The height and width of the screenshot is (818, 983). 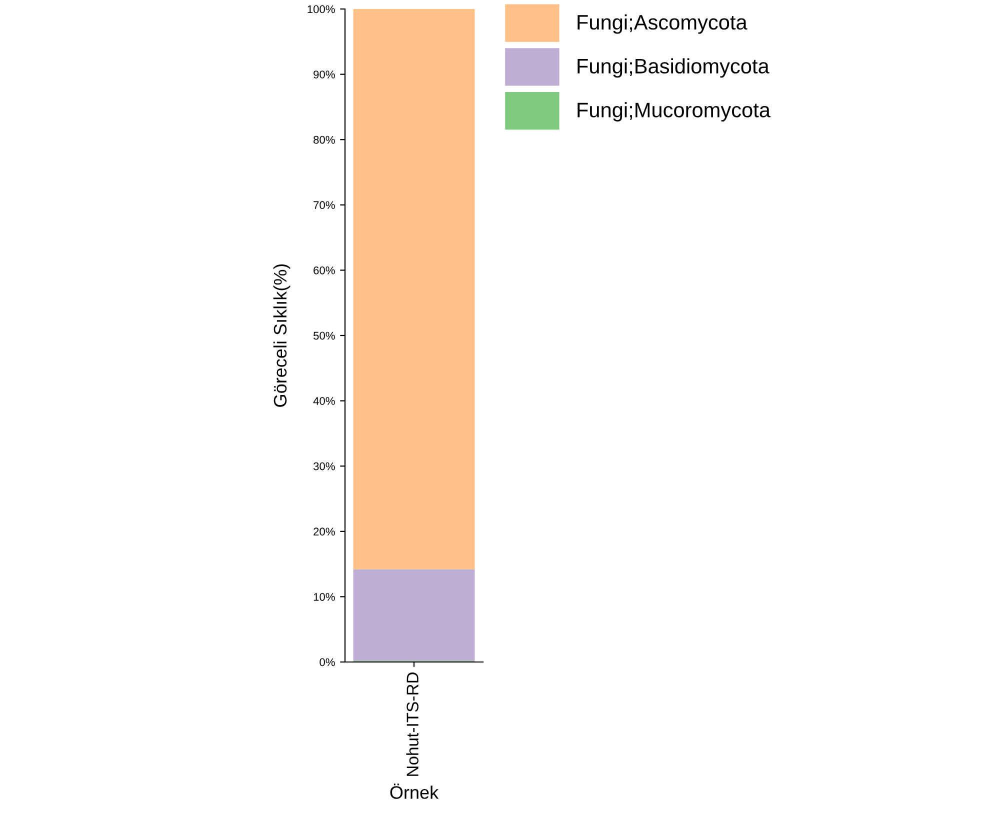 I want to click on y-tick-label: 0%, so click(x=327, y=662).